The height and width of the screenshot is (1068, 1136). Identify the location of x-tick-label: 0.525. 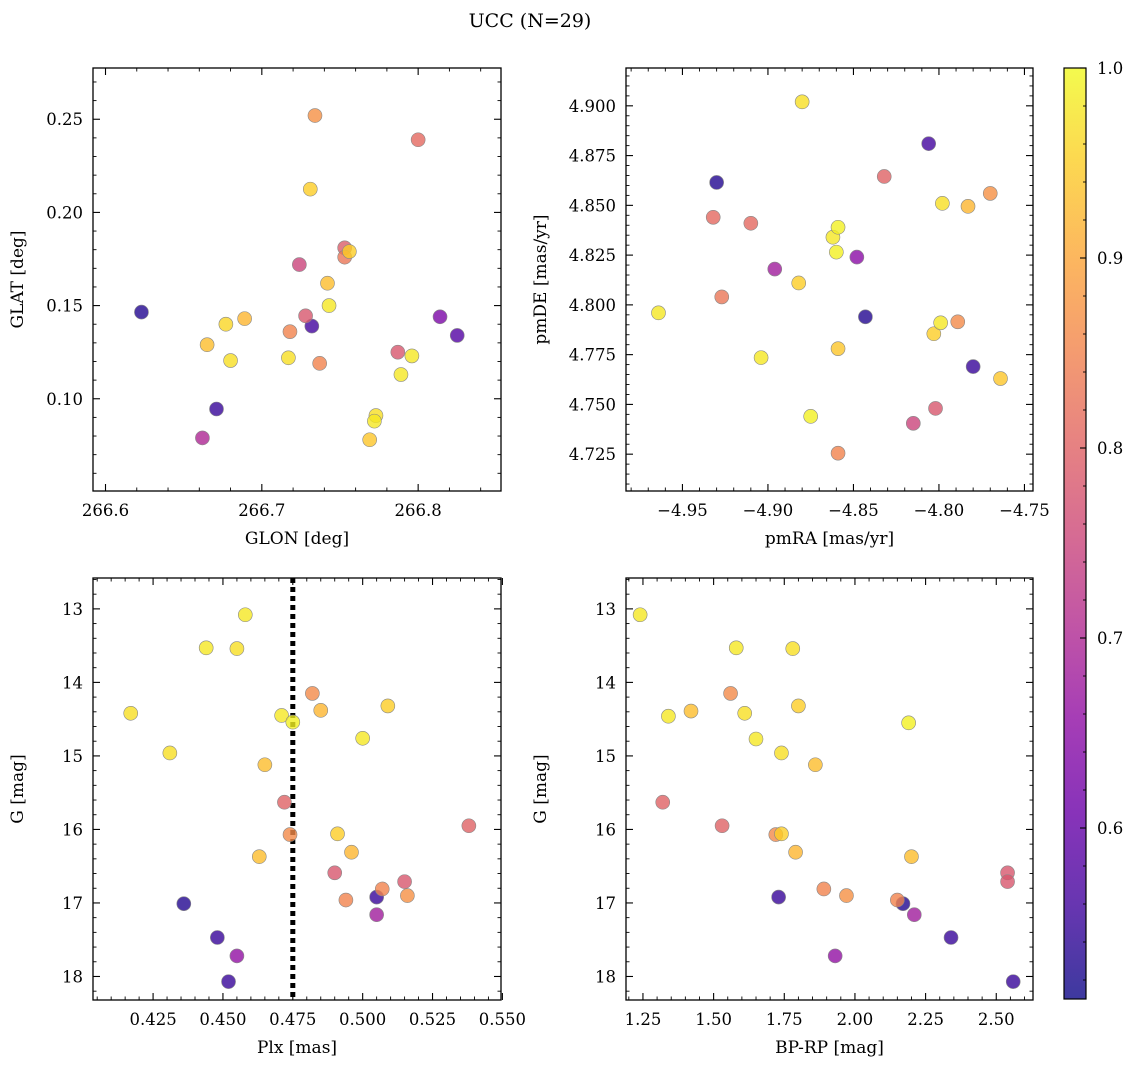
(432, 1019).